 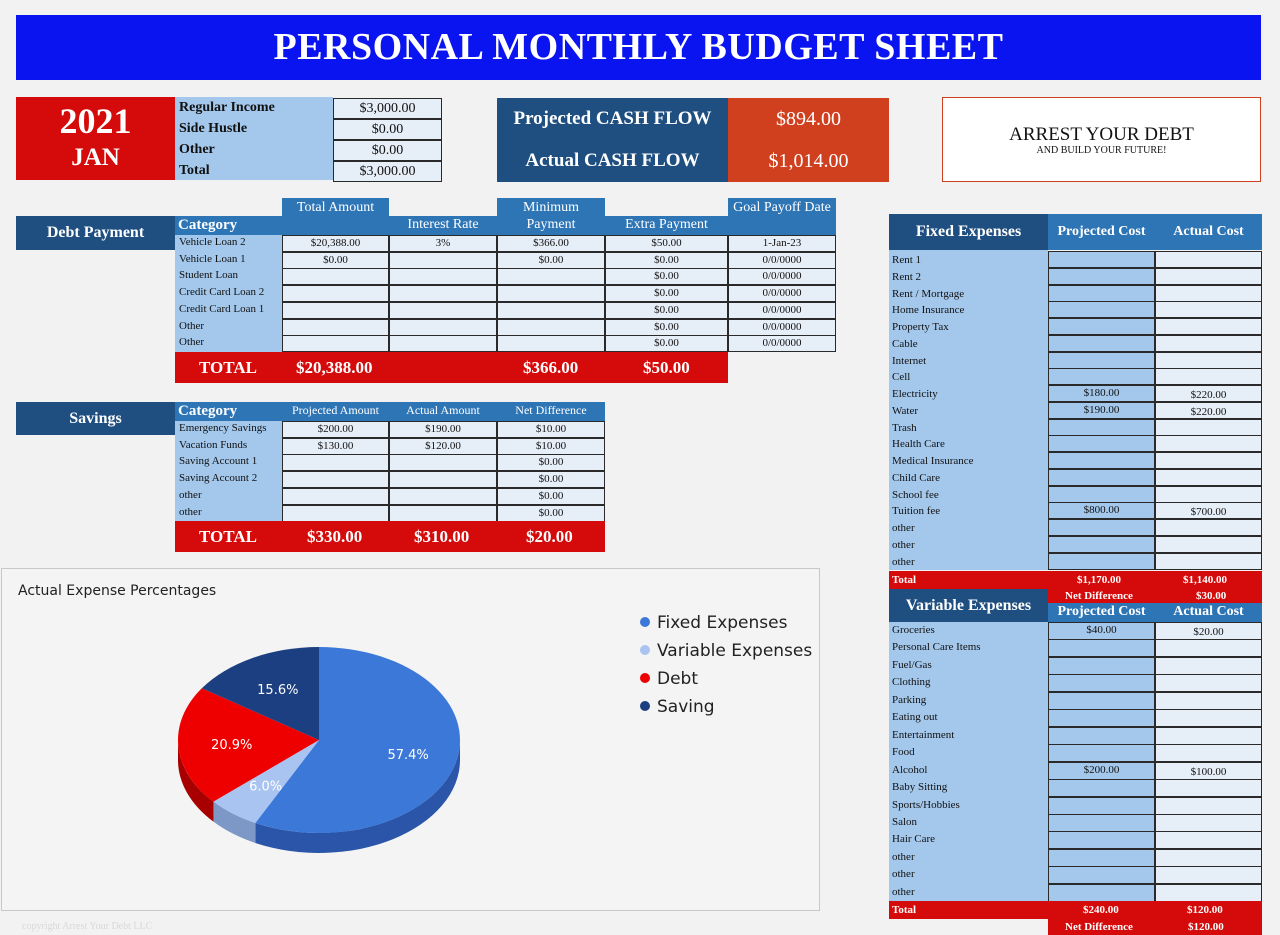 I want to click on savings-cell-net: $10.00, so click(x=551, y=429).